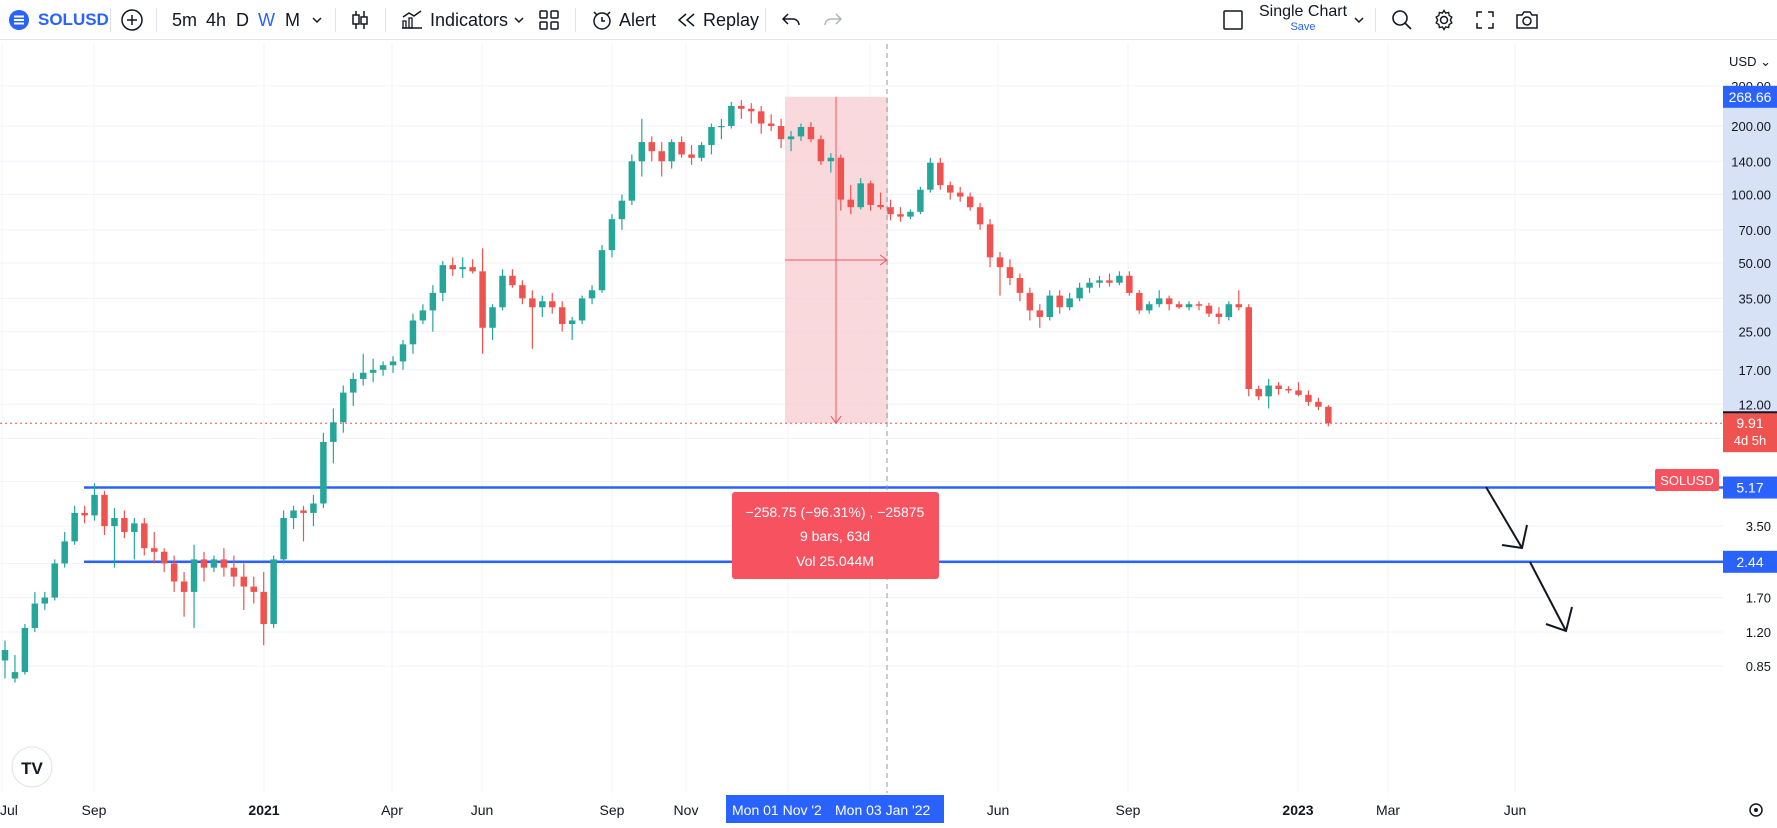 The height and width of the screenshot is (828, 1777). I want to click on interval-label: D, so click(242, 19).